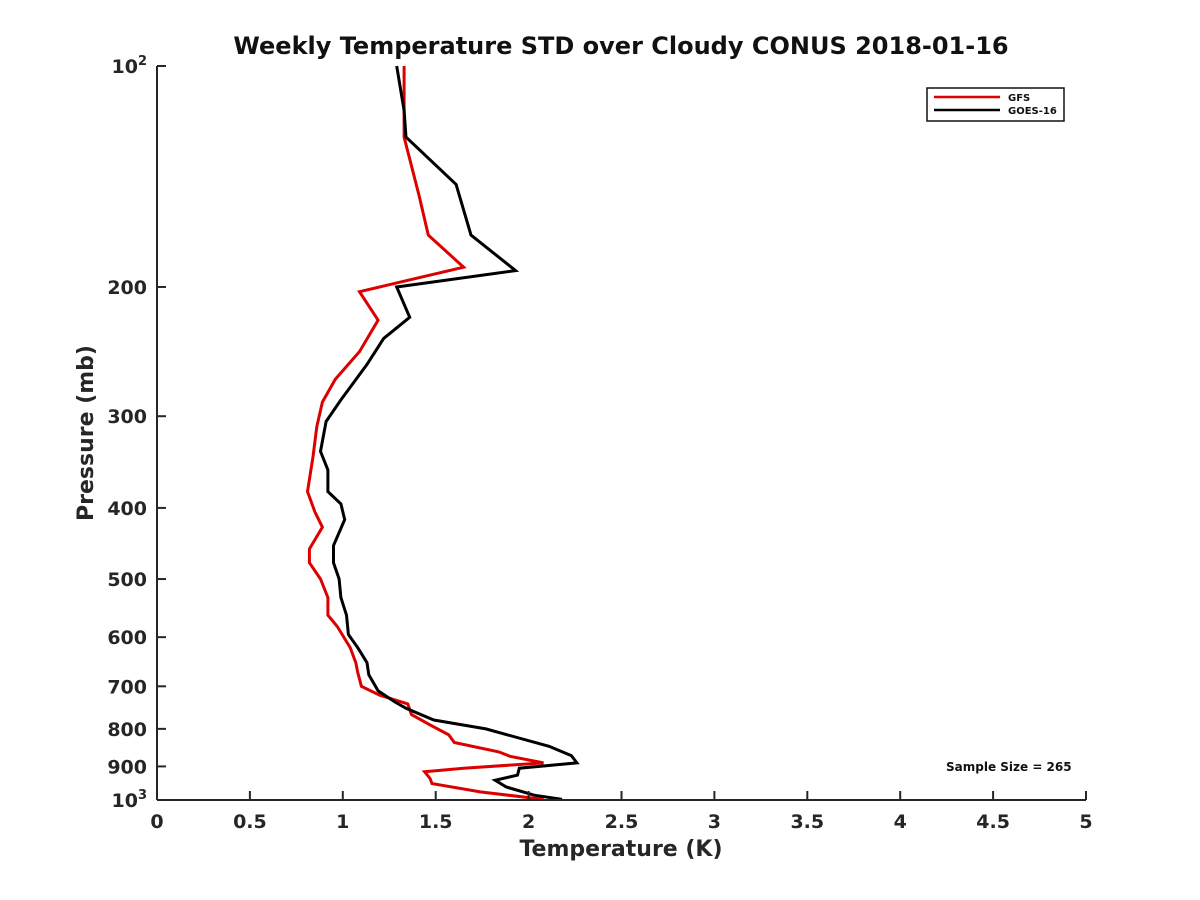 Image resolution: width=1200 pixels, height=900 pixels. I want to click on y-tick-label: 400, so click(127, 509).